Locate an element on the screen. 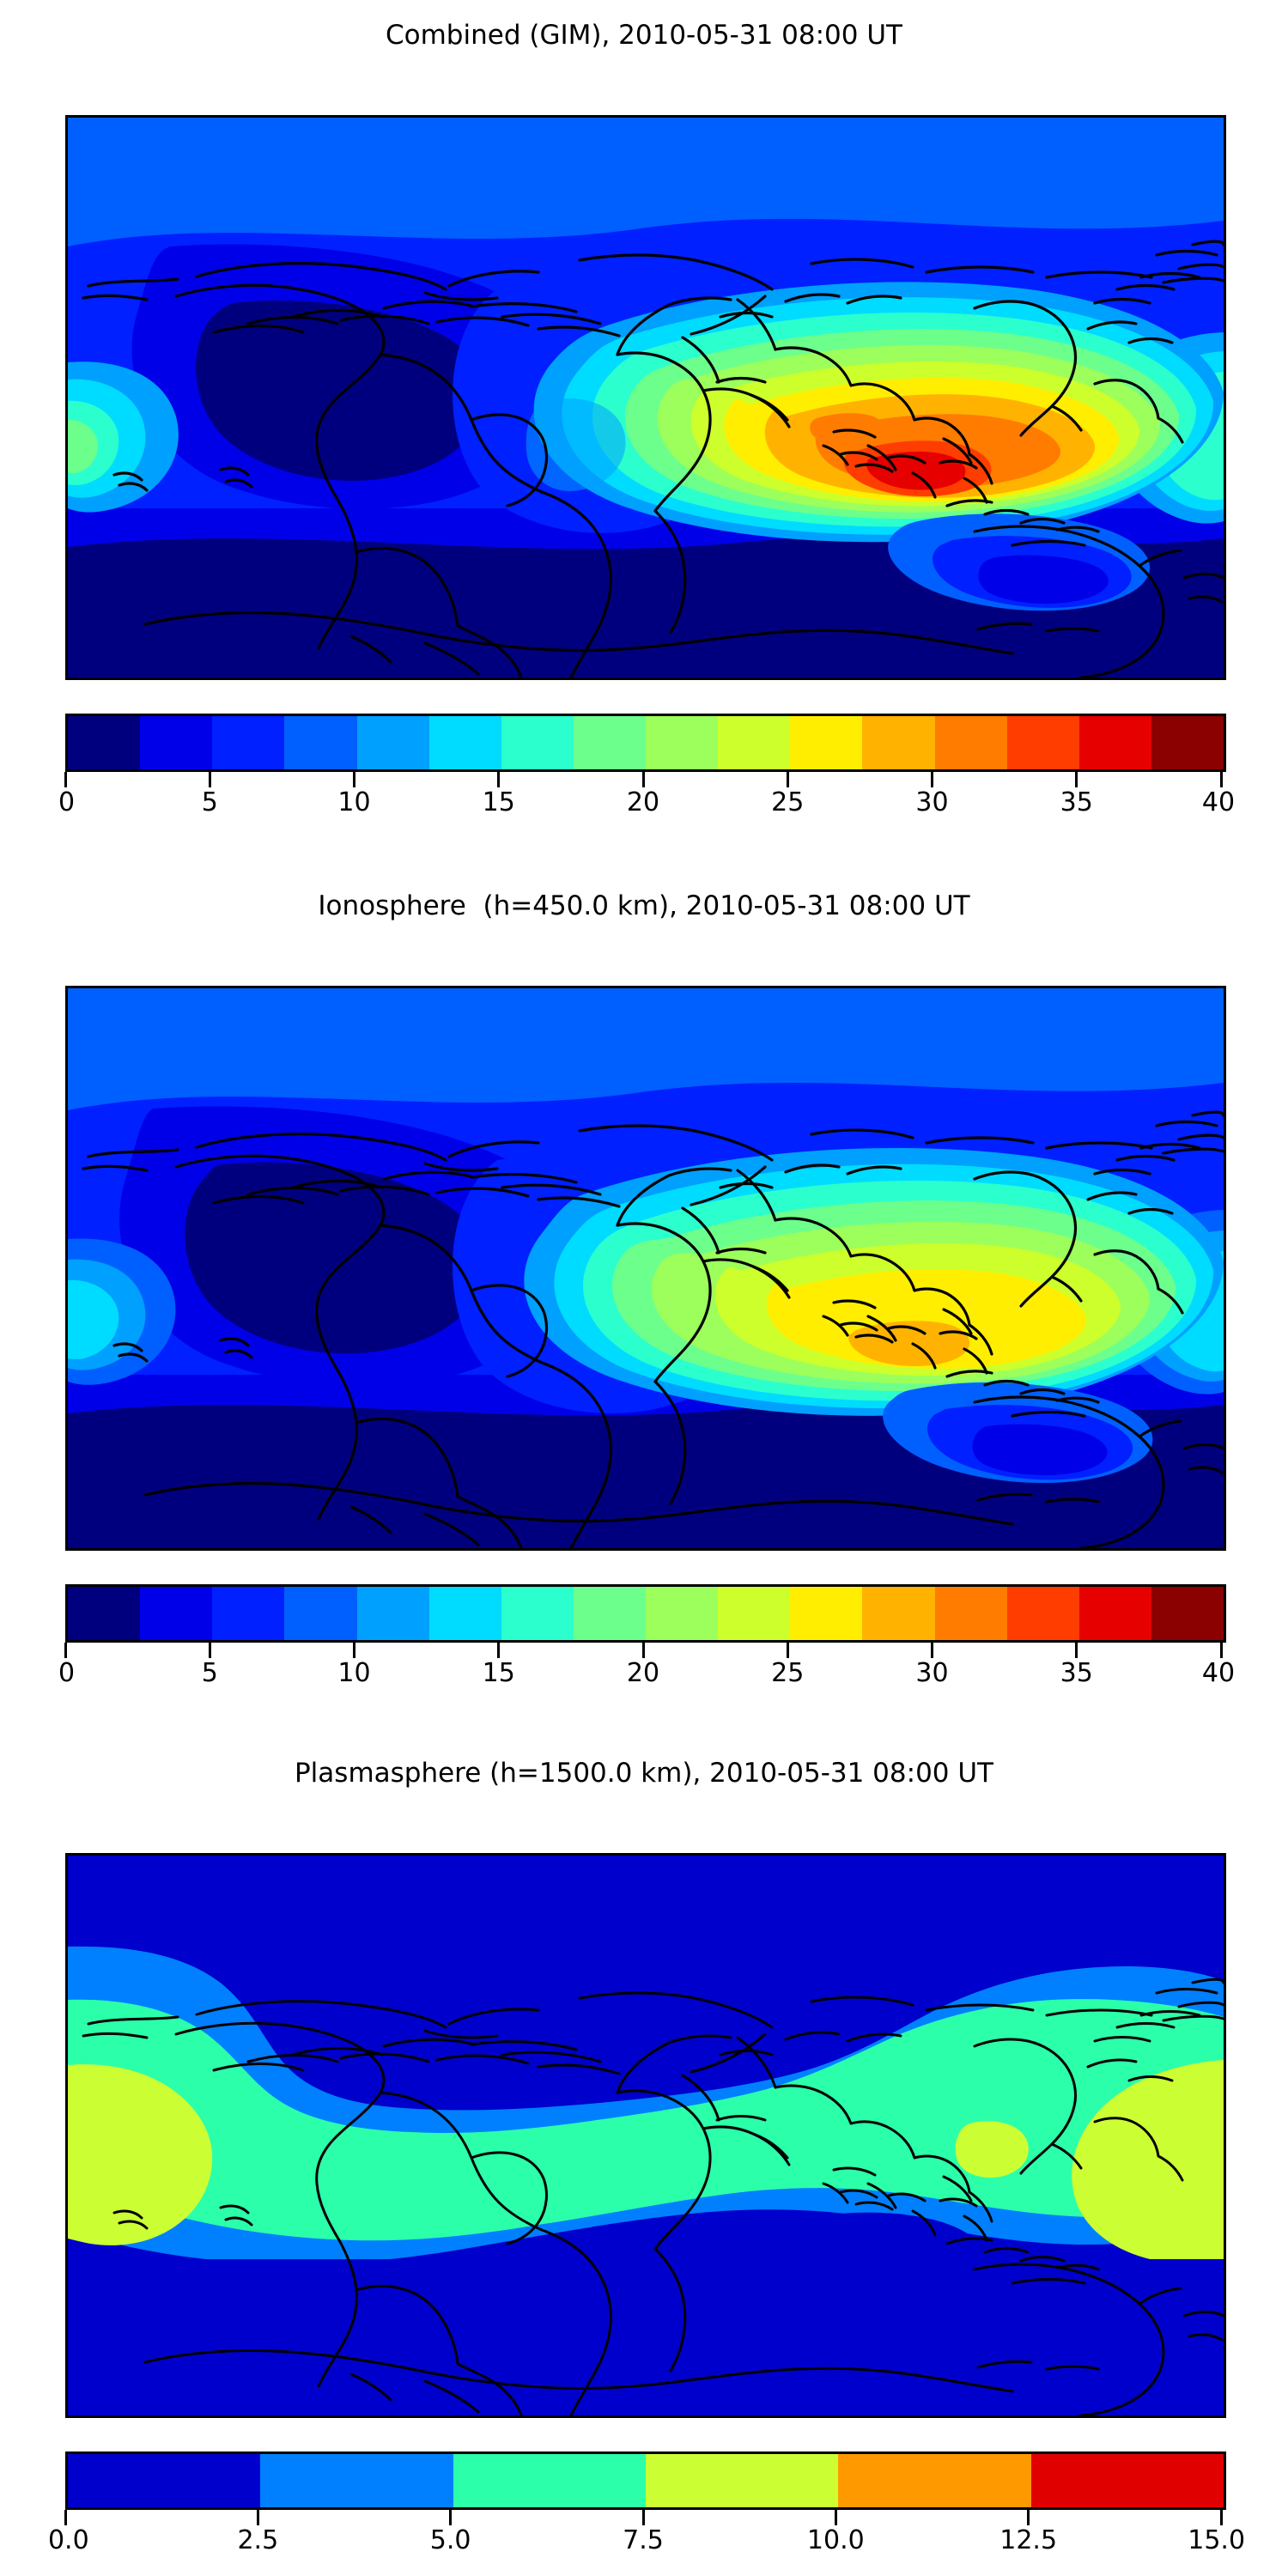 The height and width of the screenshot is (2576, 1288). colorbar-labels-ionosphere: 0 5 10 15 20 25 30 35 40 is located at coordinates (647, 1675).